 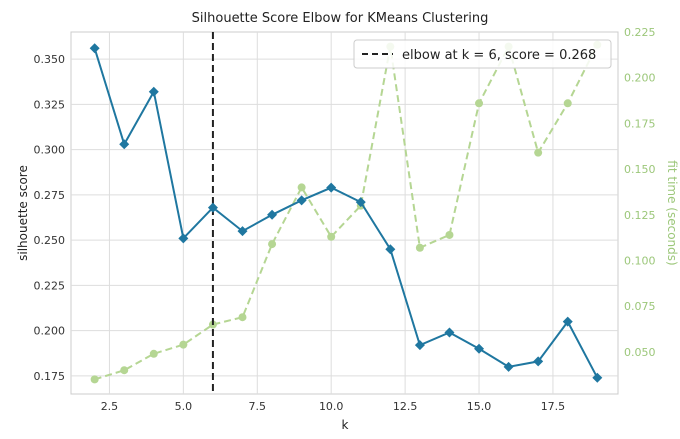 I want to click on y-axis-title: silhouette score, so click(x=23, y=213).